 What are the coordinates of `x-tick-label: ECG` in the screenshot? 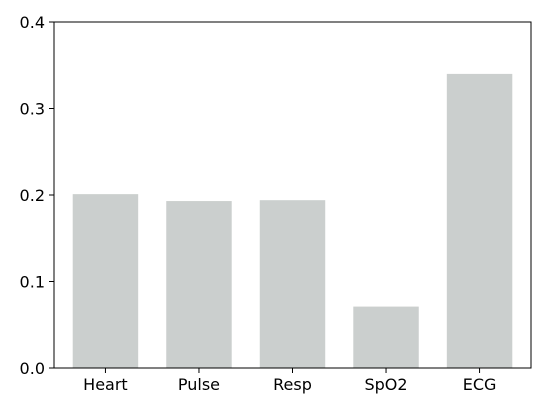 It's located at (480, 384).